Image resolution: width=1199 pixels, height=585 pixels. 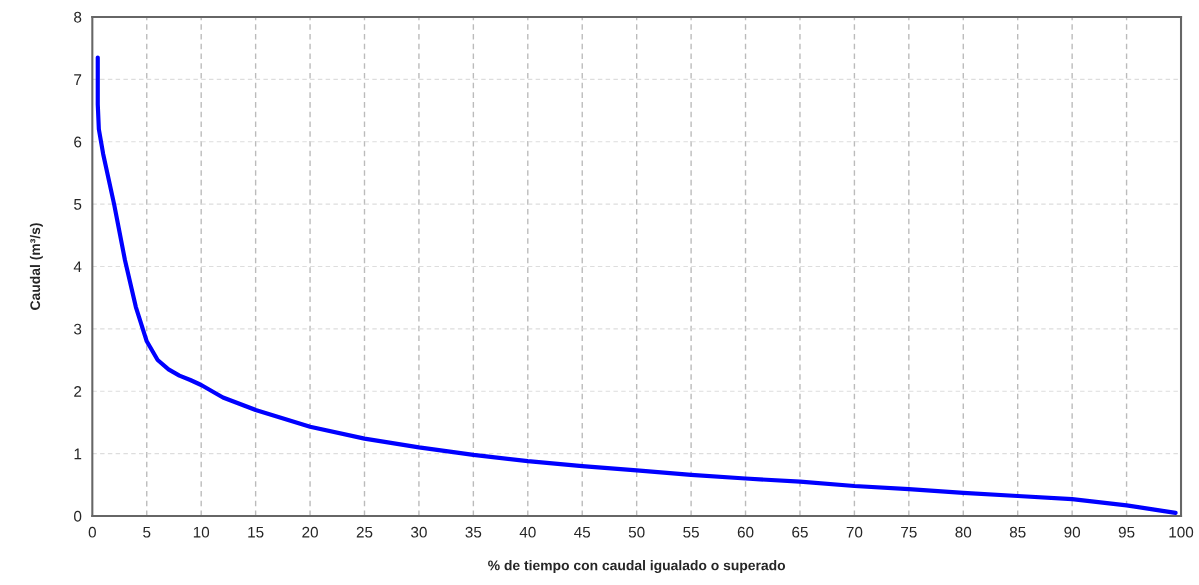 What do you see at coordinates (1181, 532) in the screenshot?
I see `x-tick-label: 100` at bounding box center [1181, 532].